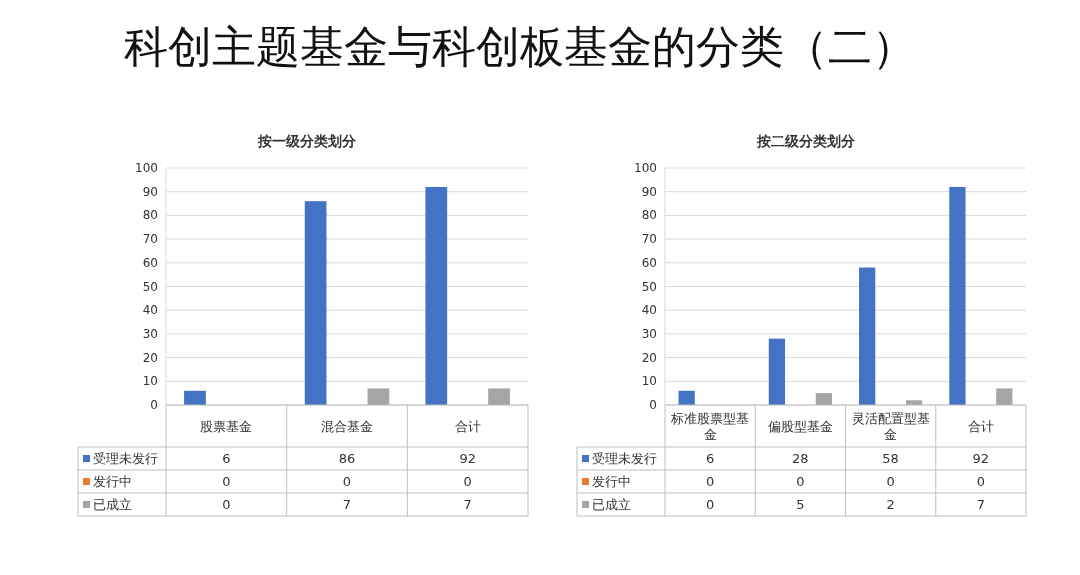 This screenshot has width=1080, height=575. I want to click on x-tick-label: 股票基金, so click(226, 426).